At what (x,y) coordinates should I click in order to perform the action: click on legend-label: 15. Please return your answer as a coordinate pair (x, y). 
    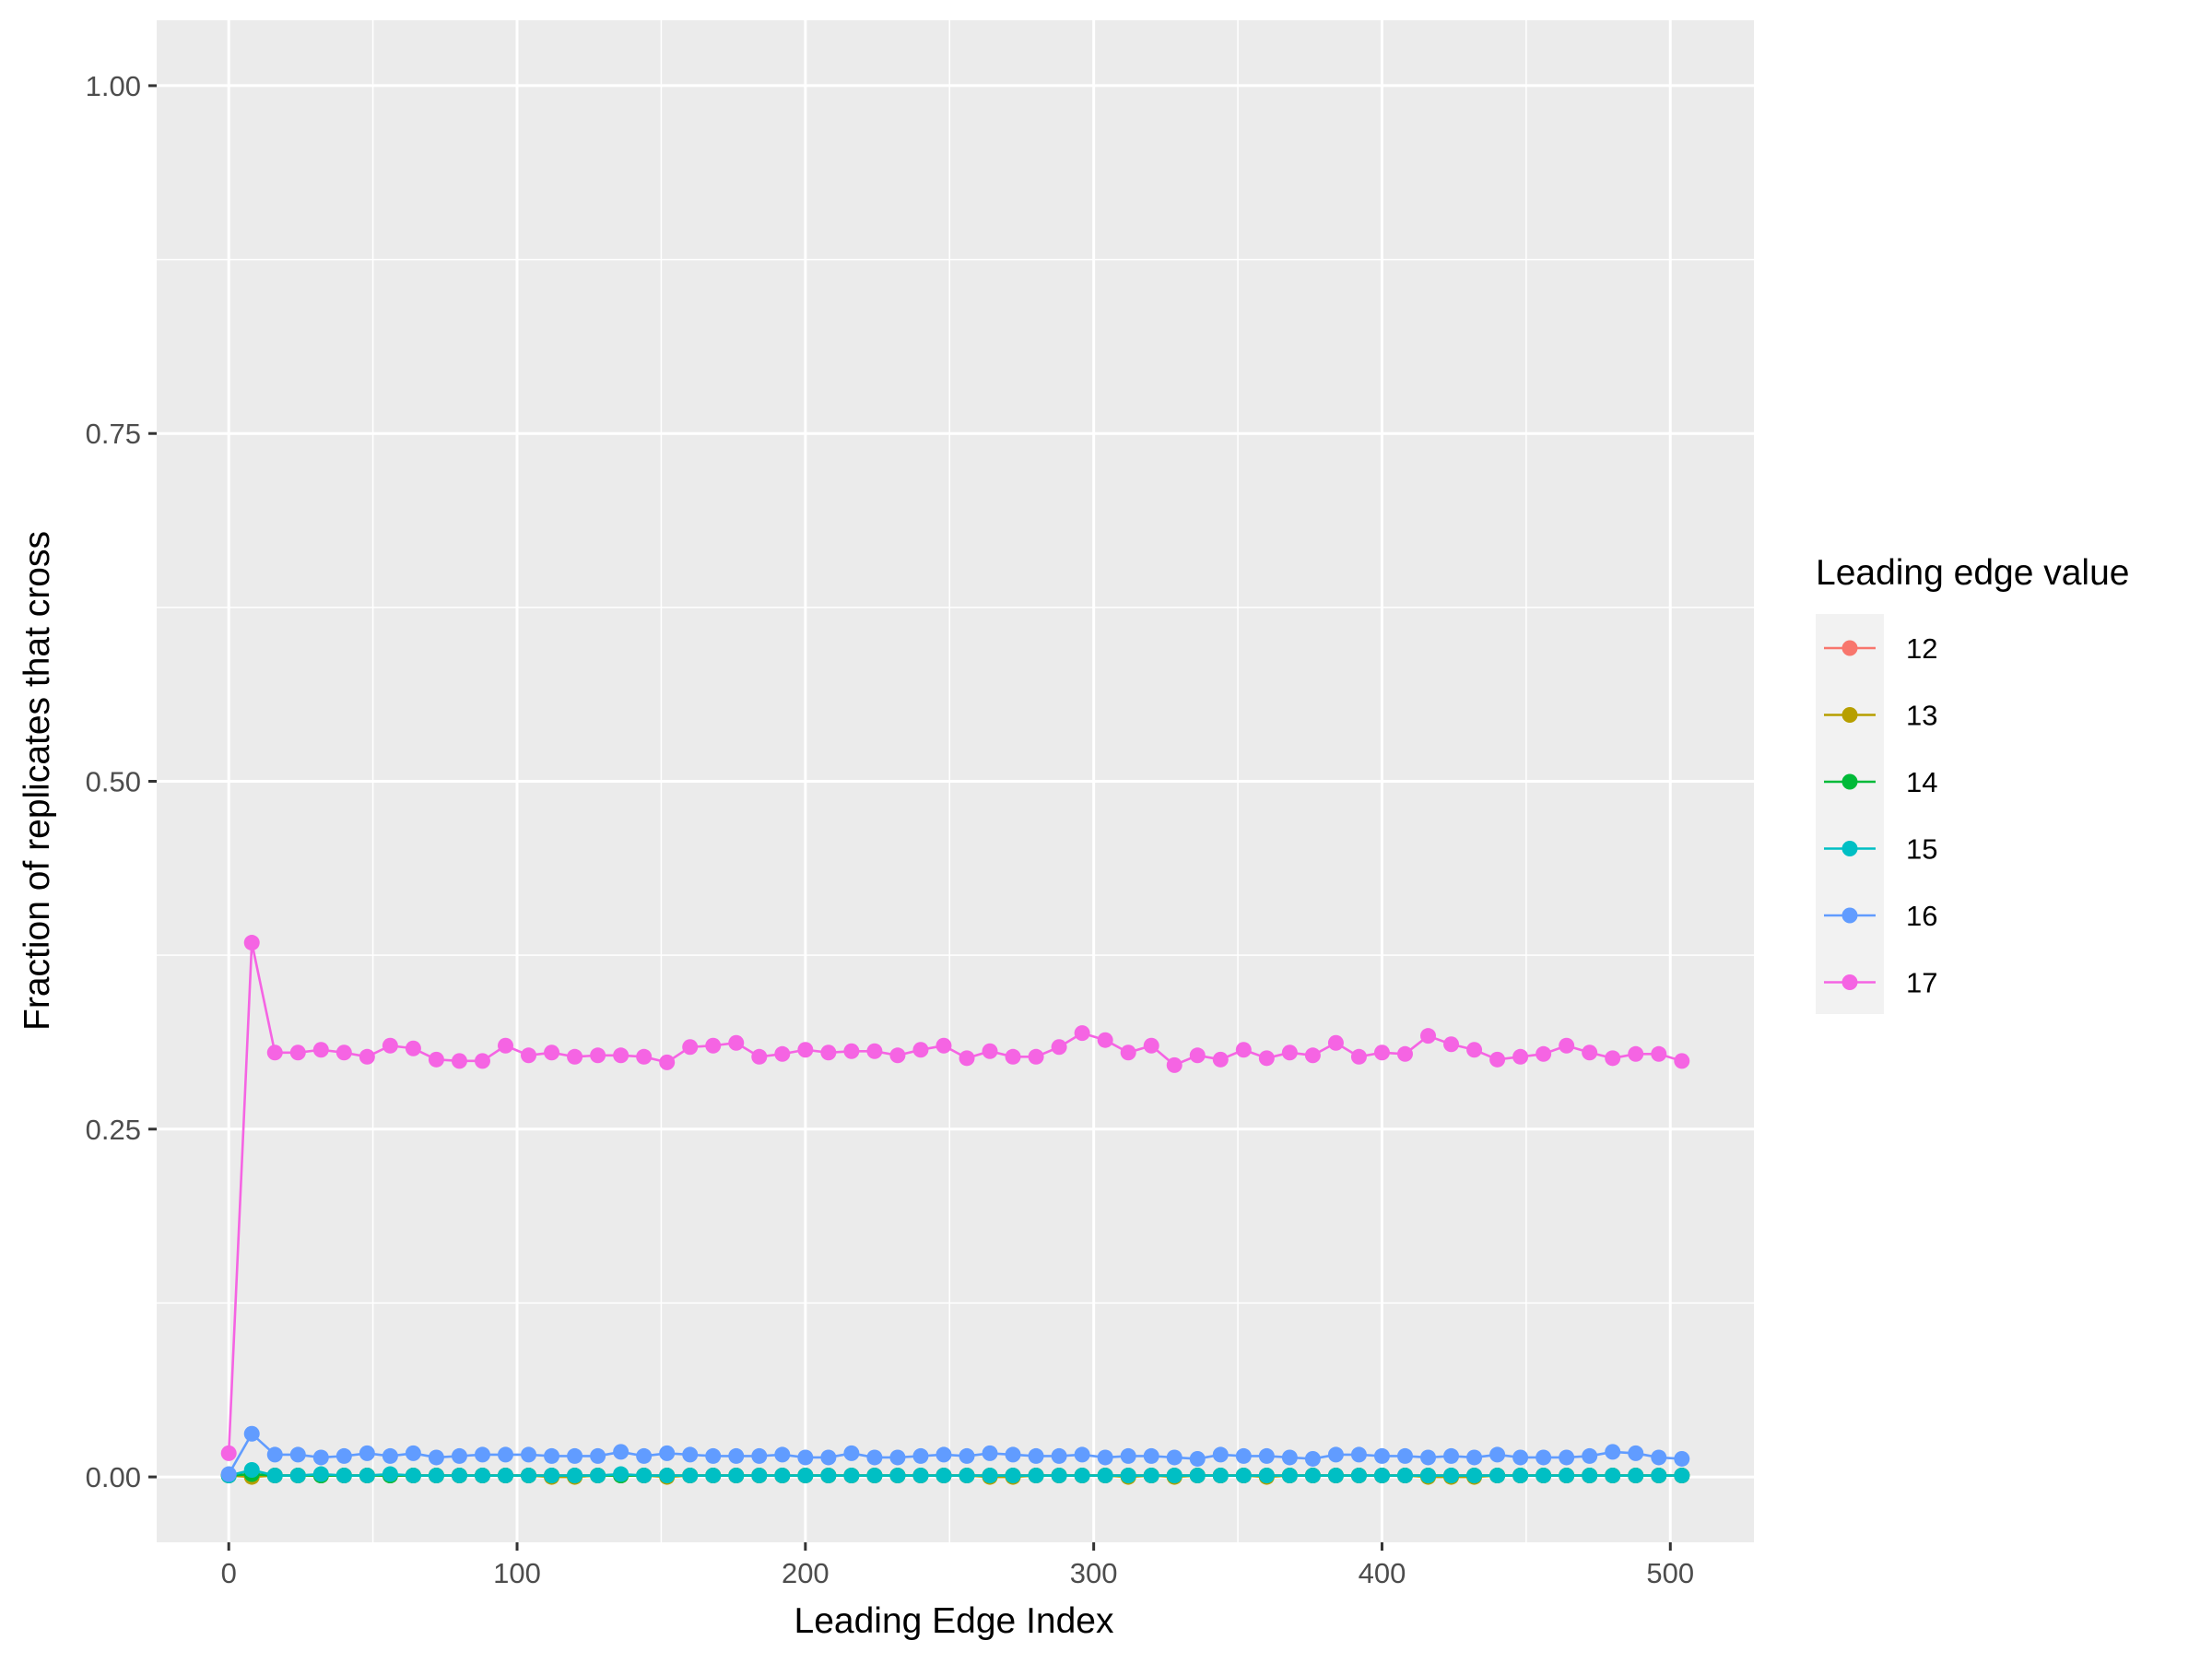
    Looking at the image, I should click on (1921, 849).